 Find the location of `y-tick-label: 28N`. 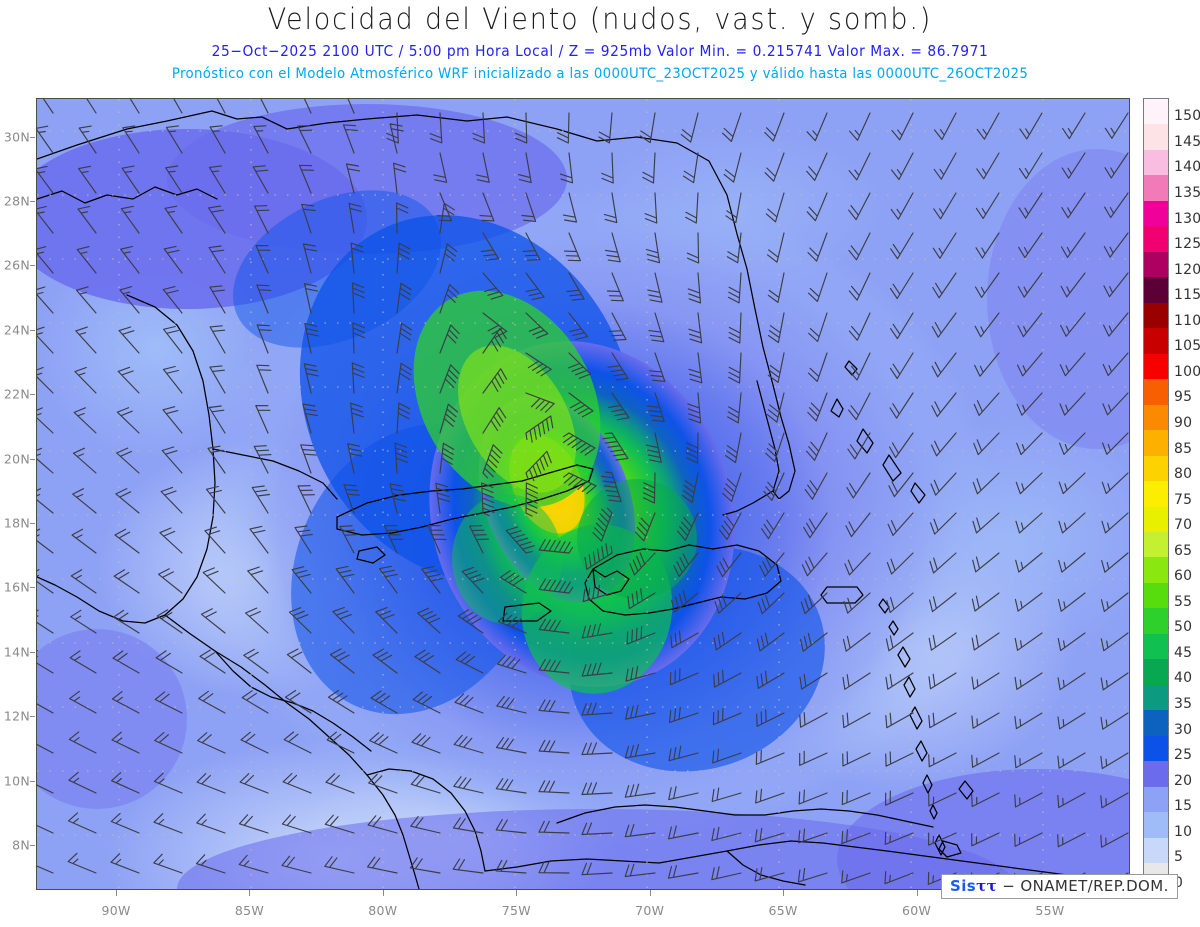

y-tick-label: 28N is located at coordinates (16, 201).